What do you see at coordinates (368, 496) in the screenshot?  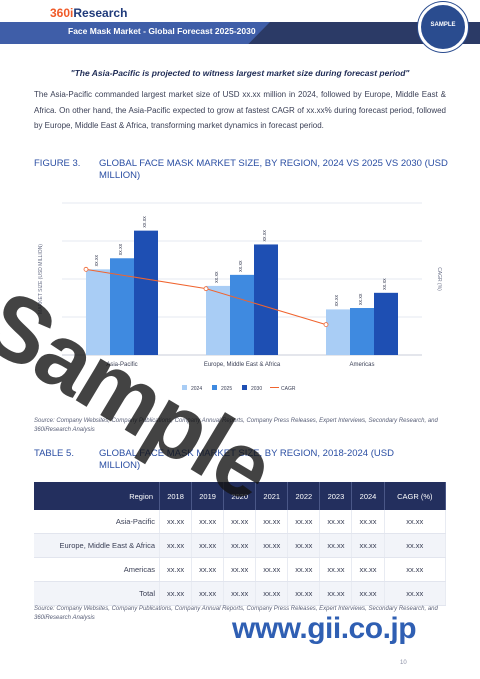 I see `column-header: 2024` at bounding box center [368, 496].